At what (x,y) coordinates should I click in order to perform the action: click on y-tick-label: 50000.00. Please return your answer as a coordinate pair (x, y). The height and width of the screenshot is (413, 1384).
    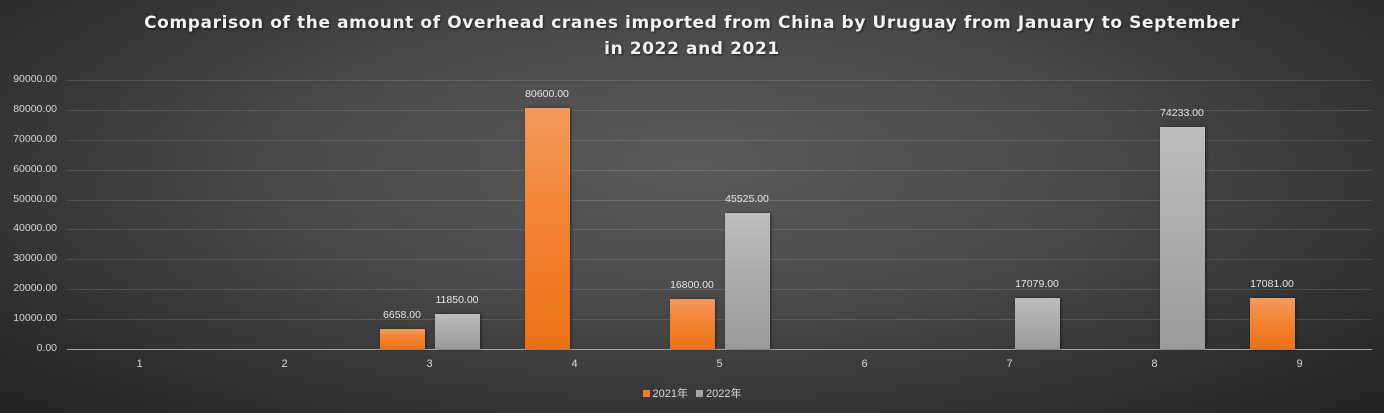
    Looking at the image, I should click on (35, 199).